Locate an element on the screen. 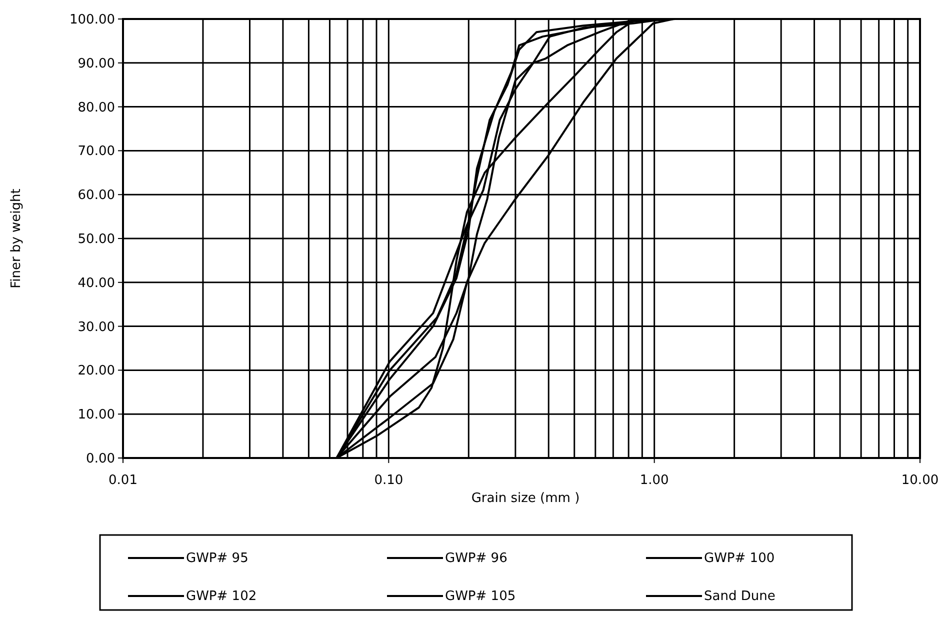 Image resolution: width=952 pixels, height=618 pixels. x-tick-label: 0.10 is located at coordinates (389, 480).